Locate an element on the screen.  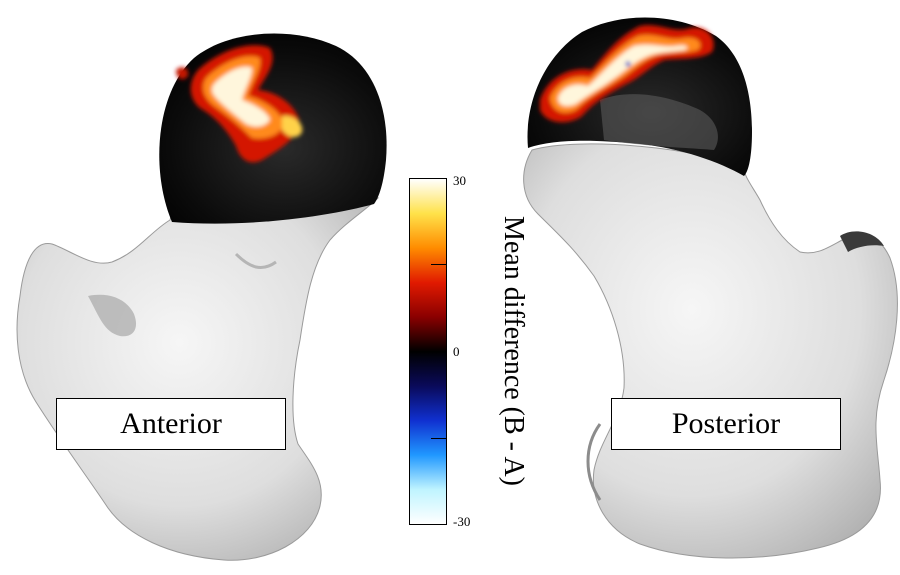
colorbar-mid-label: 0 is located at coordinates (456, 351).